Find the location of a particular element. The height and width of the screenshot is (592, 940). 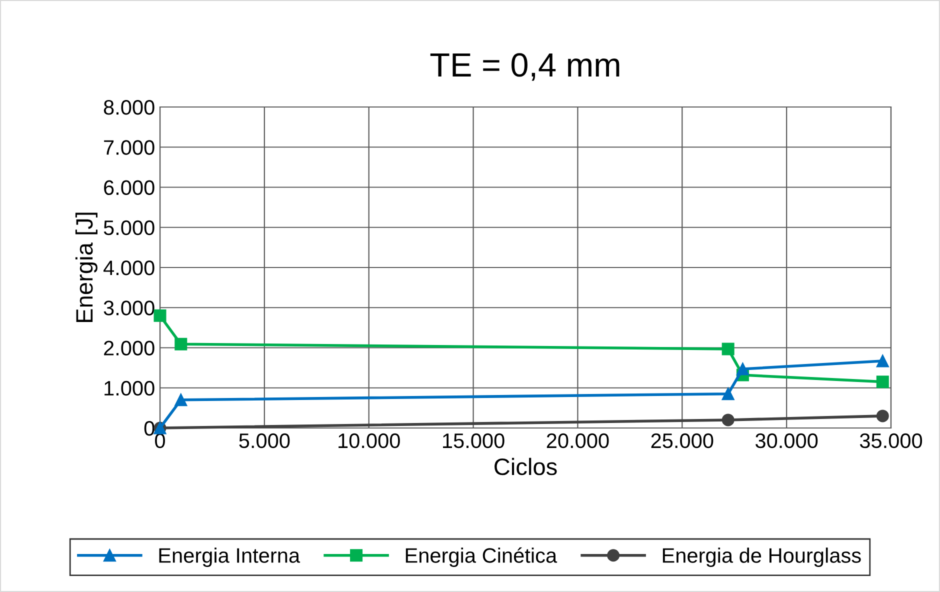

y-tick-label: 2.000 is located at coordinates (129, 348).